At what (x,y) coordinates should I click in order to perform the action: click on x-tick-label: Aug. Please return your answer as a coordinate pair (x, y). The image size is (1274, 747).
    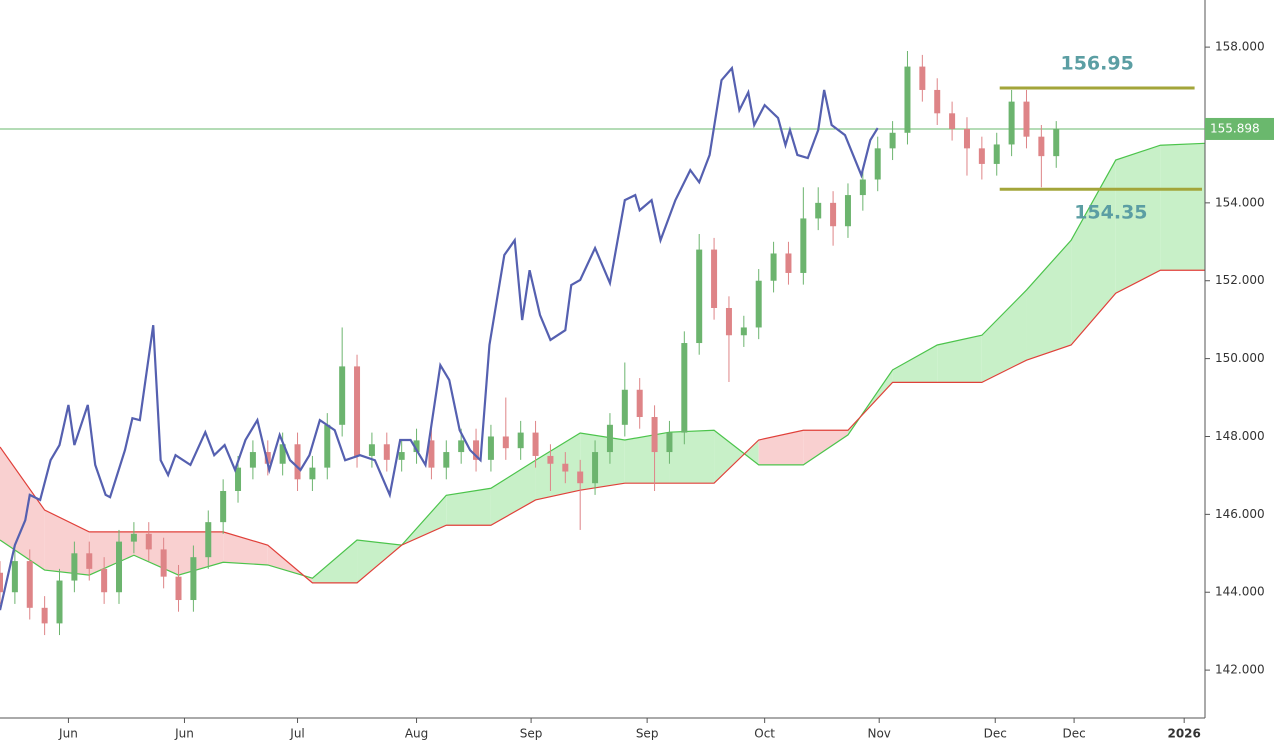
    Looking at the image, I should click on (416, 734).